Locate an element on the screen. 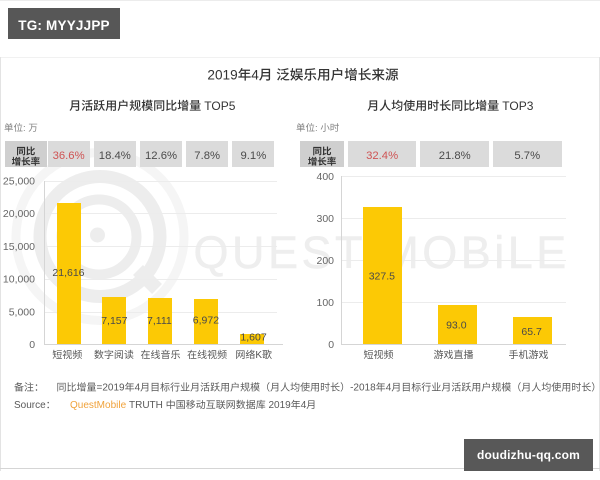  svg-text: 327.5 is located at coordinates (382, 276).